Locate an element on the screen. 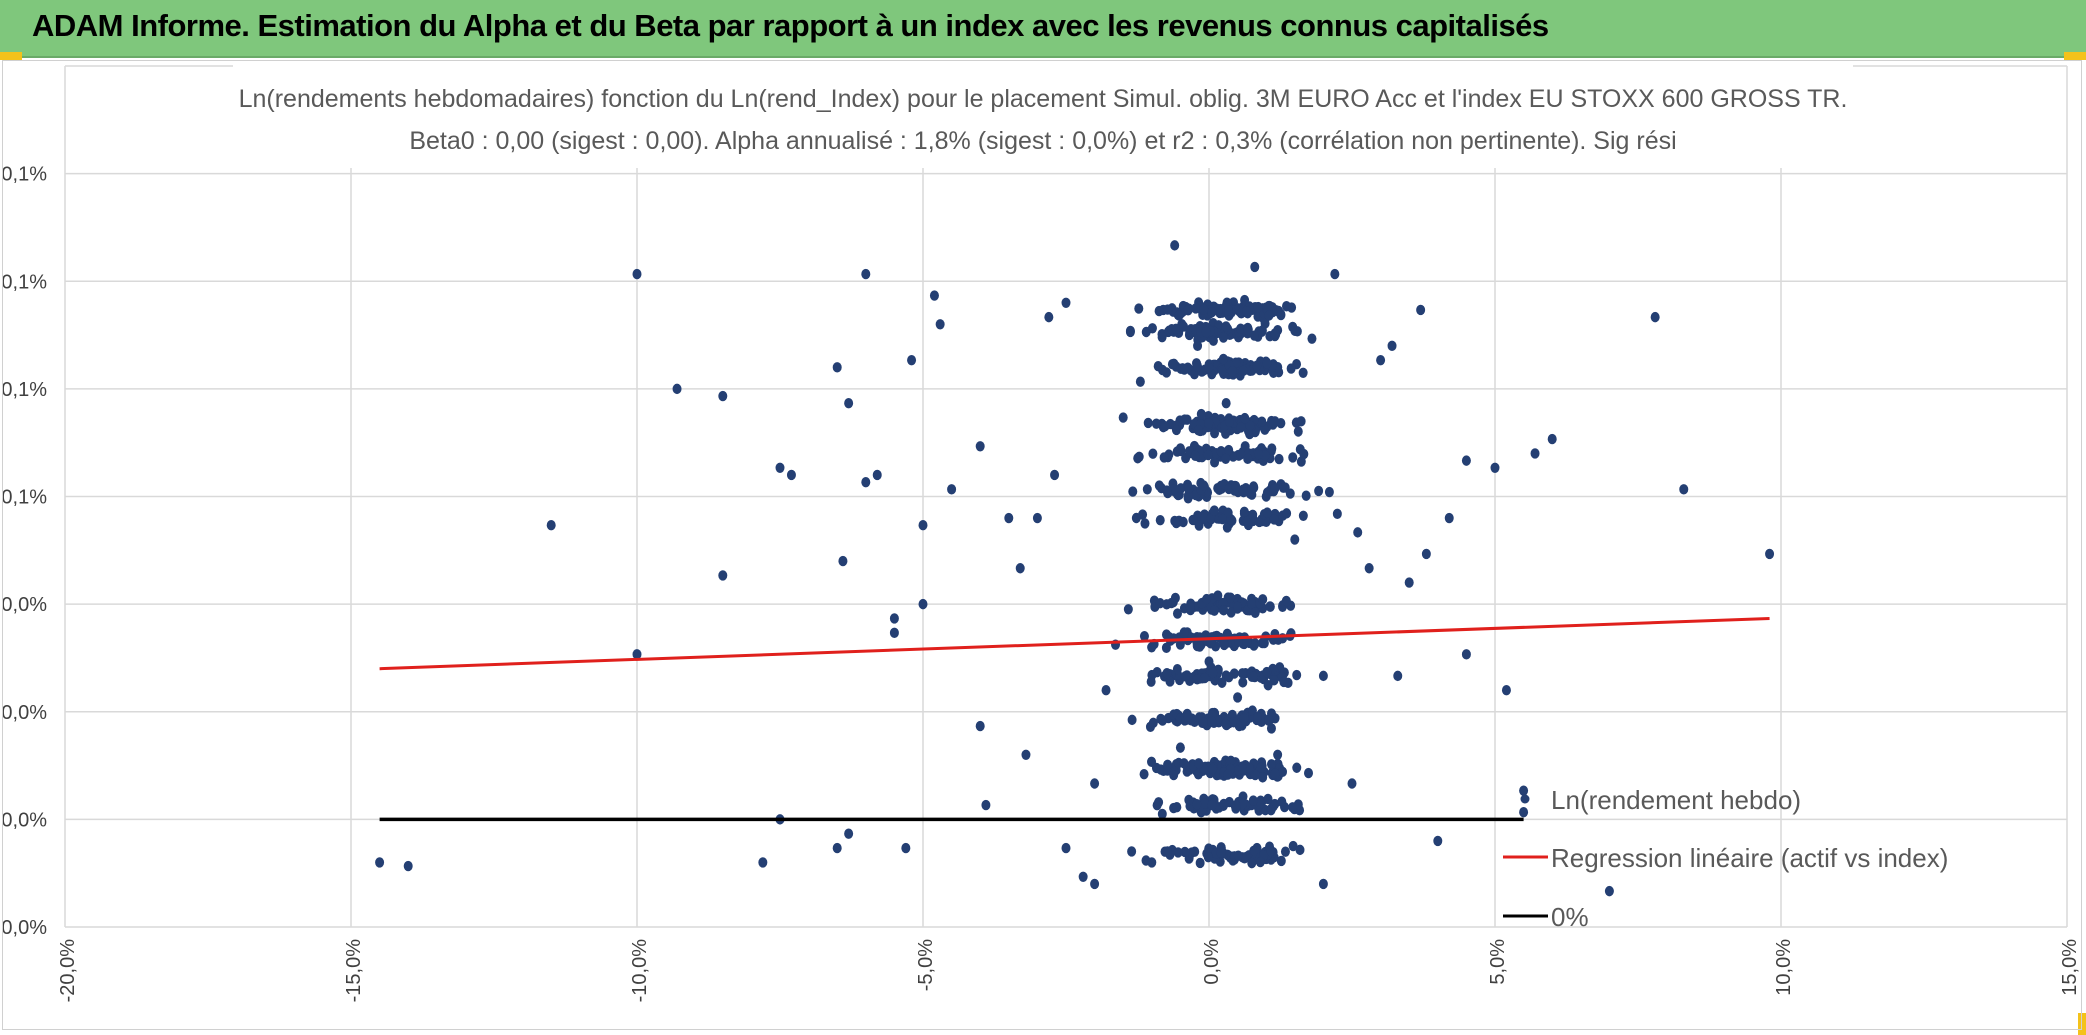  legend-label-points: Ln(rendement hebdo) is located at coordinates (1676, 800).